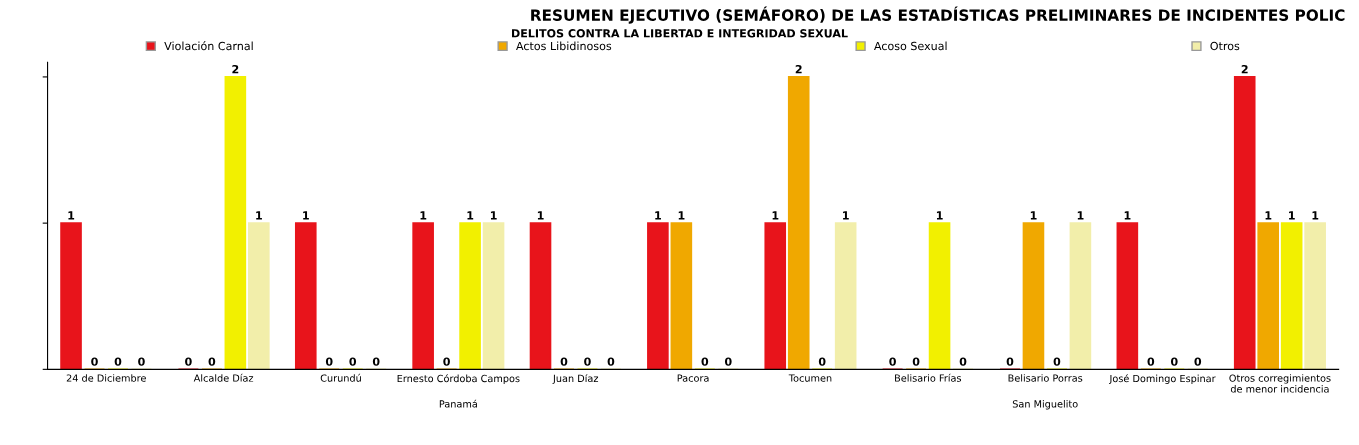  I want to click on x-tick-label: Otros corregimientos de menor incidencia, so click(1280, 383).